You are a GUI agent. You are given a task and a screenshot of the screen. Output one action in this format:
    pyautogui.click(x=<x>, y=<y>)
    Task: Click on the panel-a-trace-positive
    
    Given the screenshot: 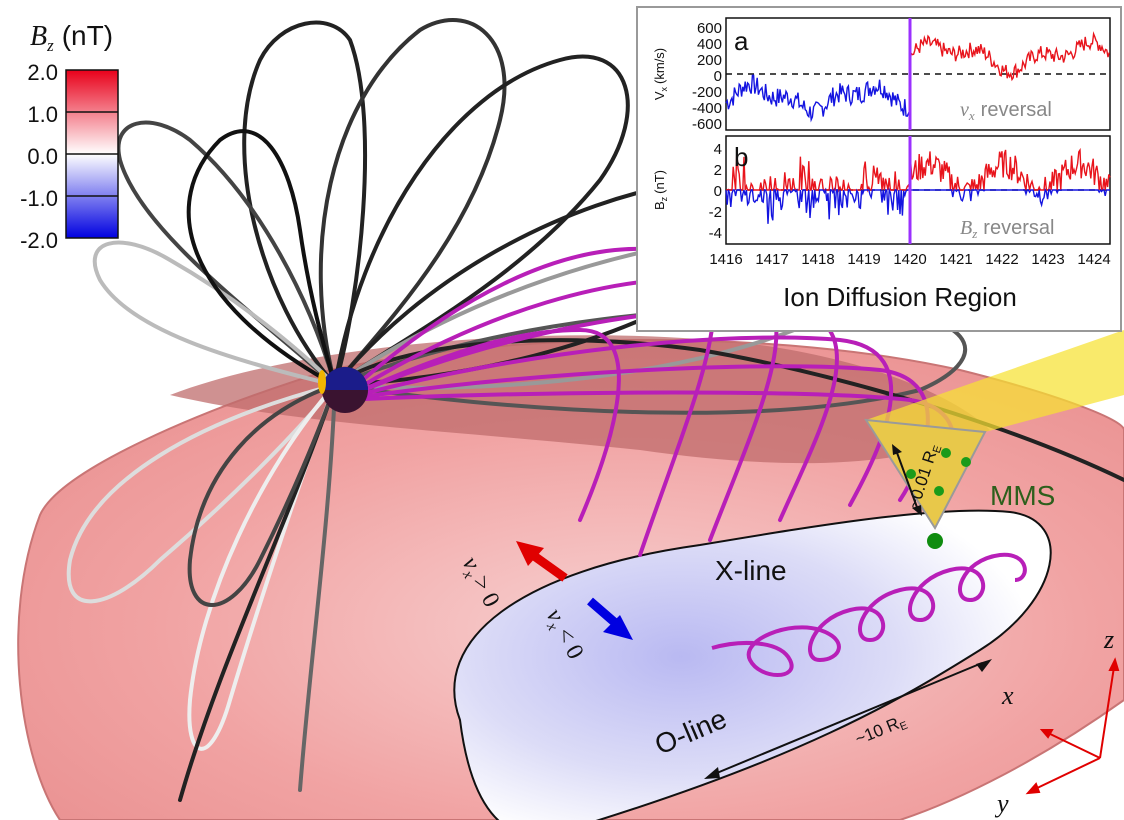 What is the action you would take?
    pyautogui.click(x=1009, y=56)
    